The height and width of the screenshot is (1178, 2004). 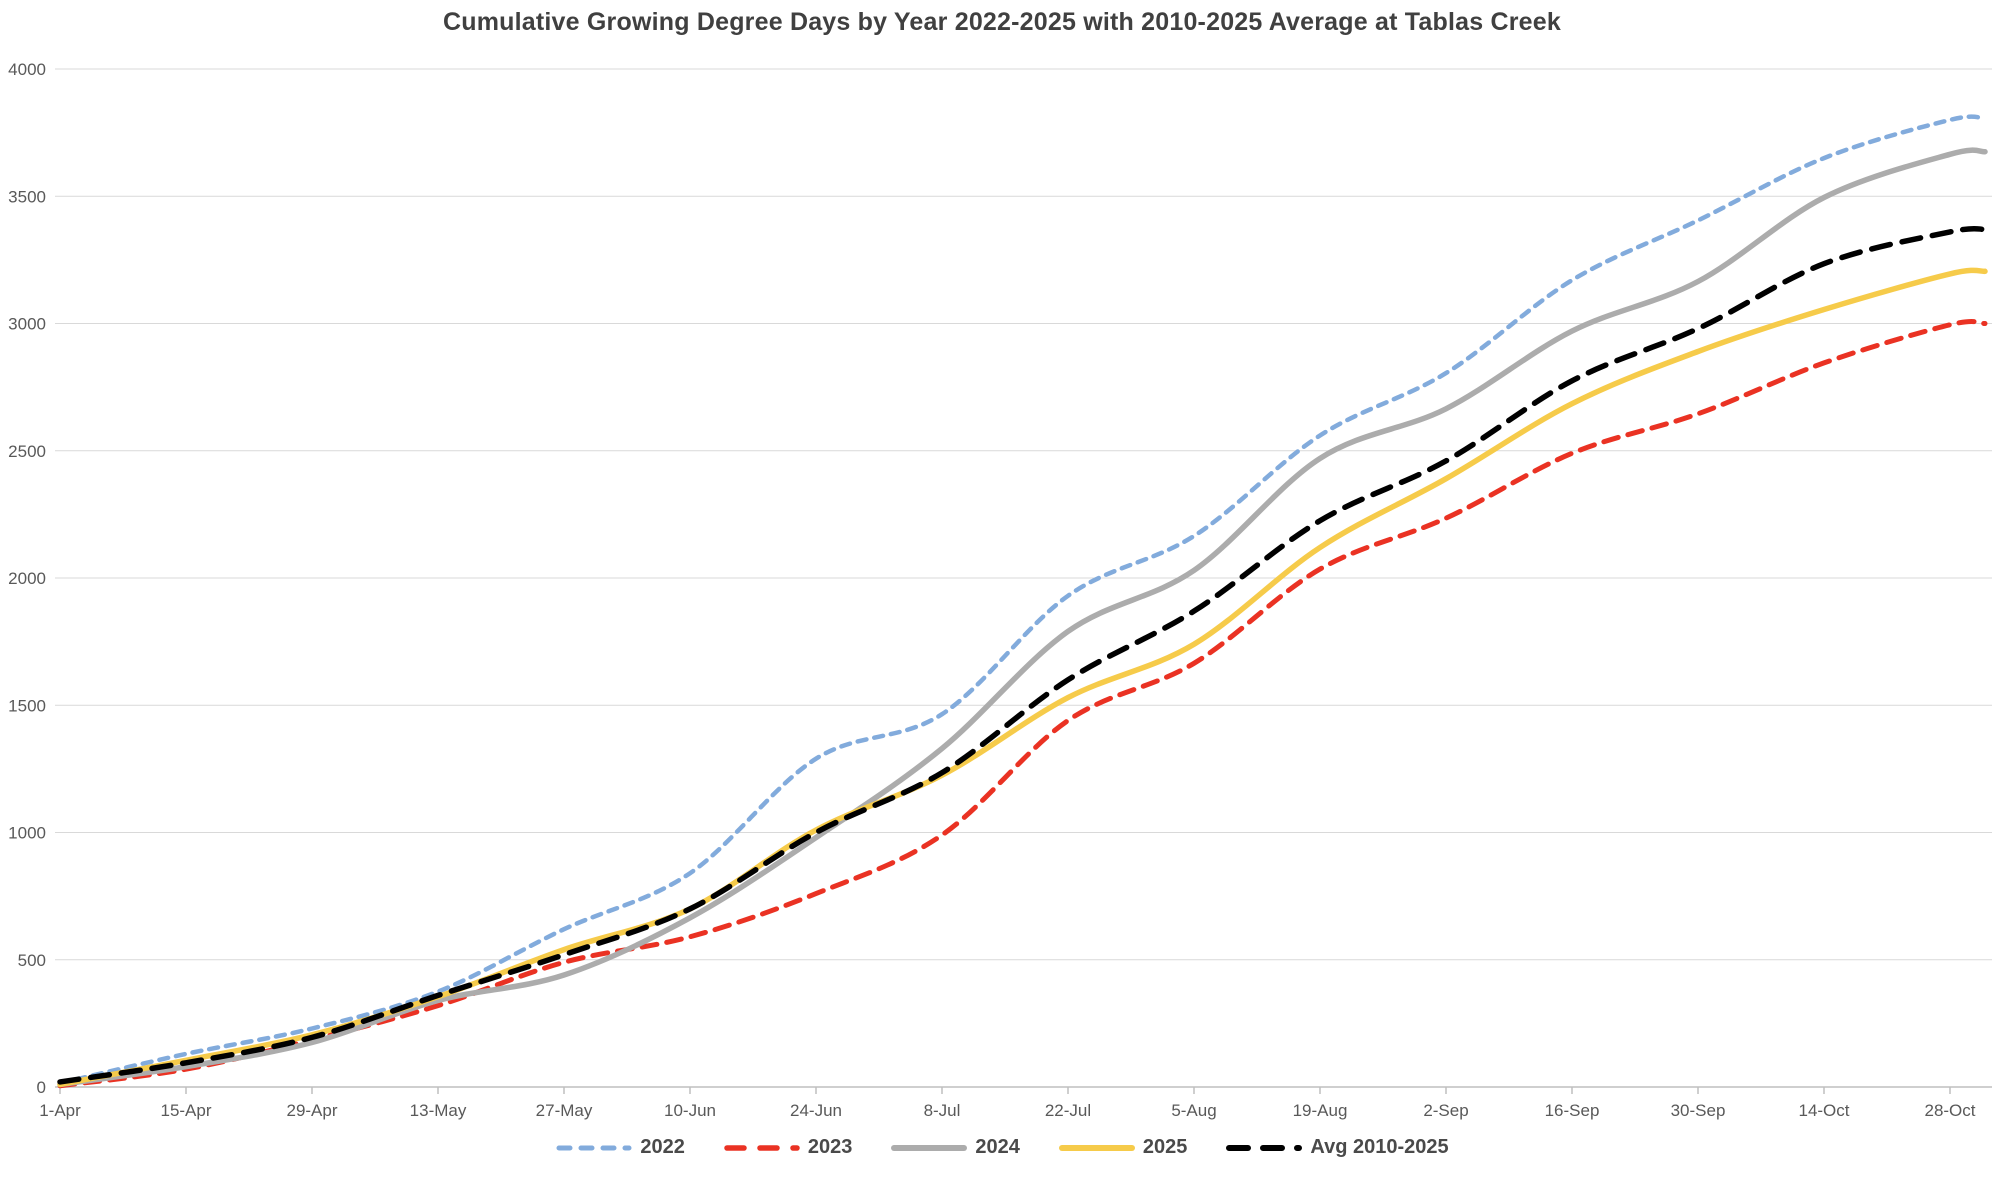 I want to click on x-tick-label: 30-Sep, so click(x=1698, y=1110).